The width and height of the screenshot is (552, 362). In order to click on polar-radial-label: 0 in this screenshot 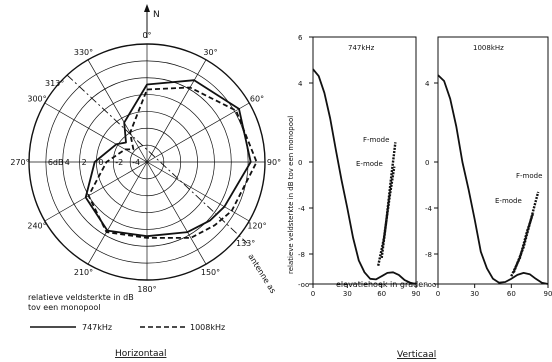, I will do `click(100, 162)`.